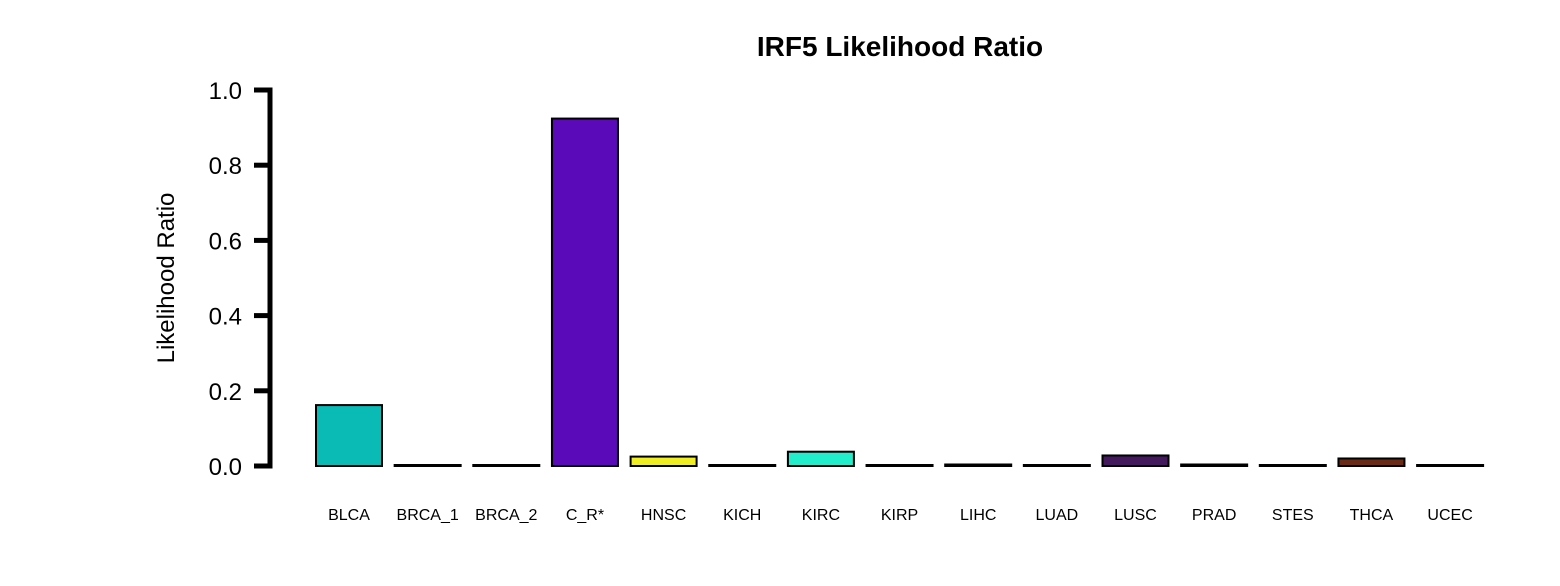 The width and height of the screenshot is (1560, 586). I want to click on bar-luad, so click(1056, 465).